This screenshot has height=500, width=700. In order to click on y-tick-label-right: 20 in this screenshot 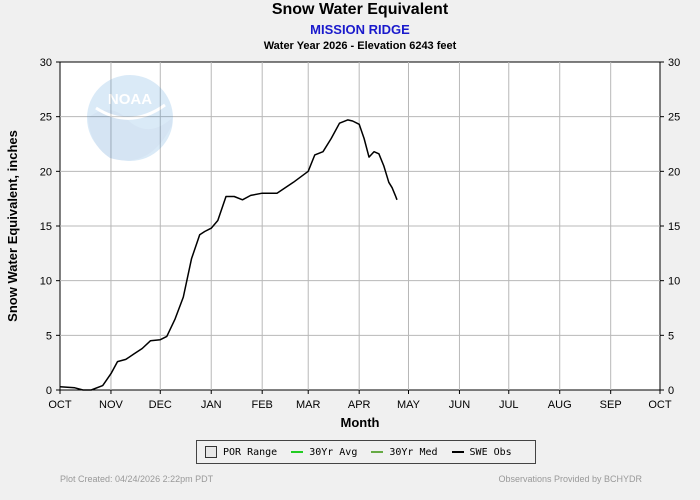, I will do `click(674, 172)`.